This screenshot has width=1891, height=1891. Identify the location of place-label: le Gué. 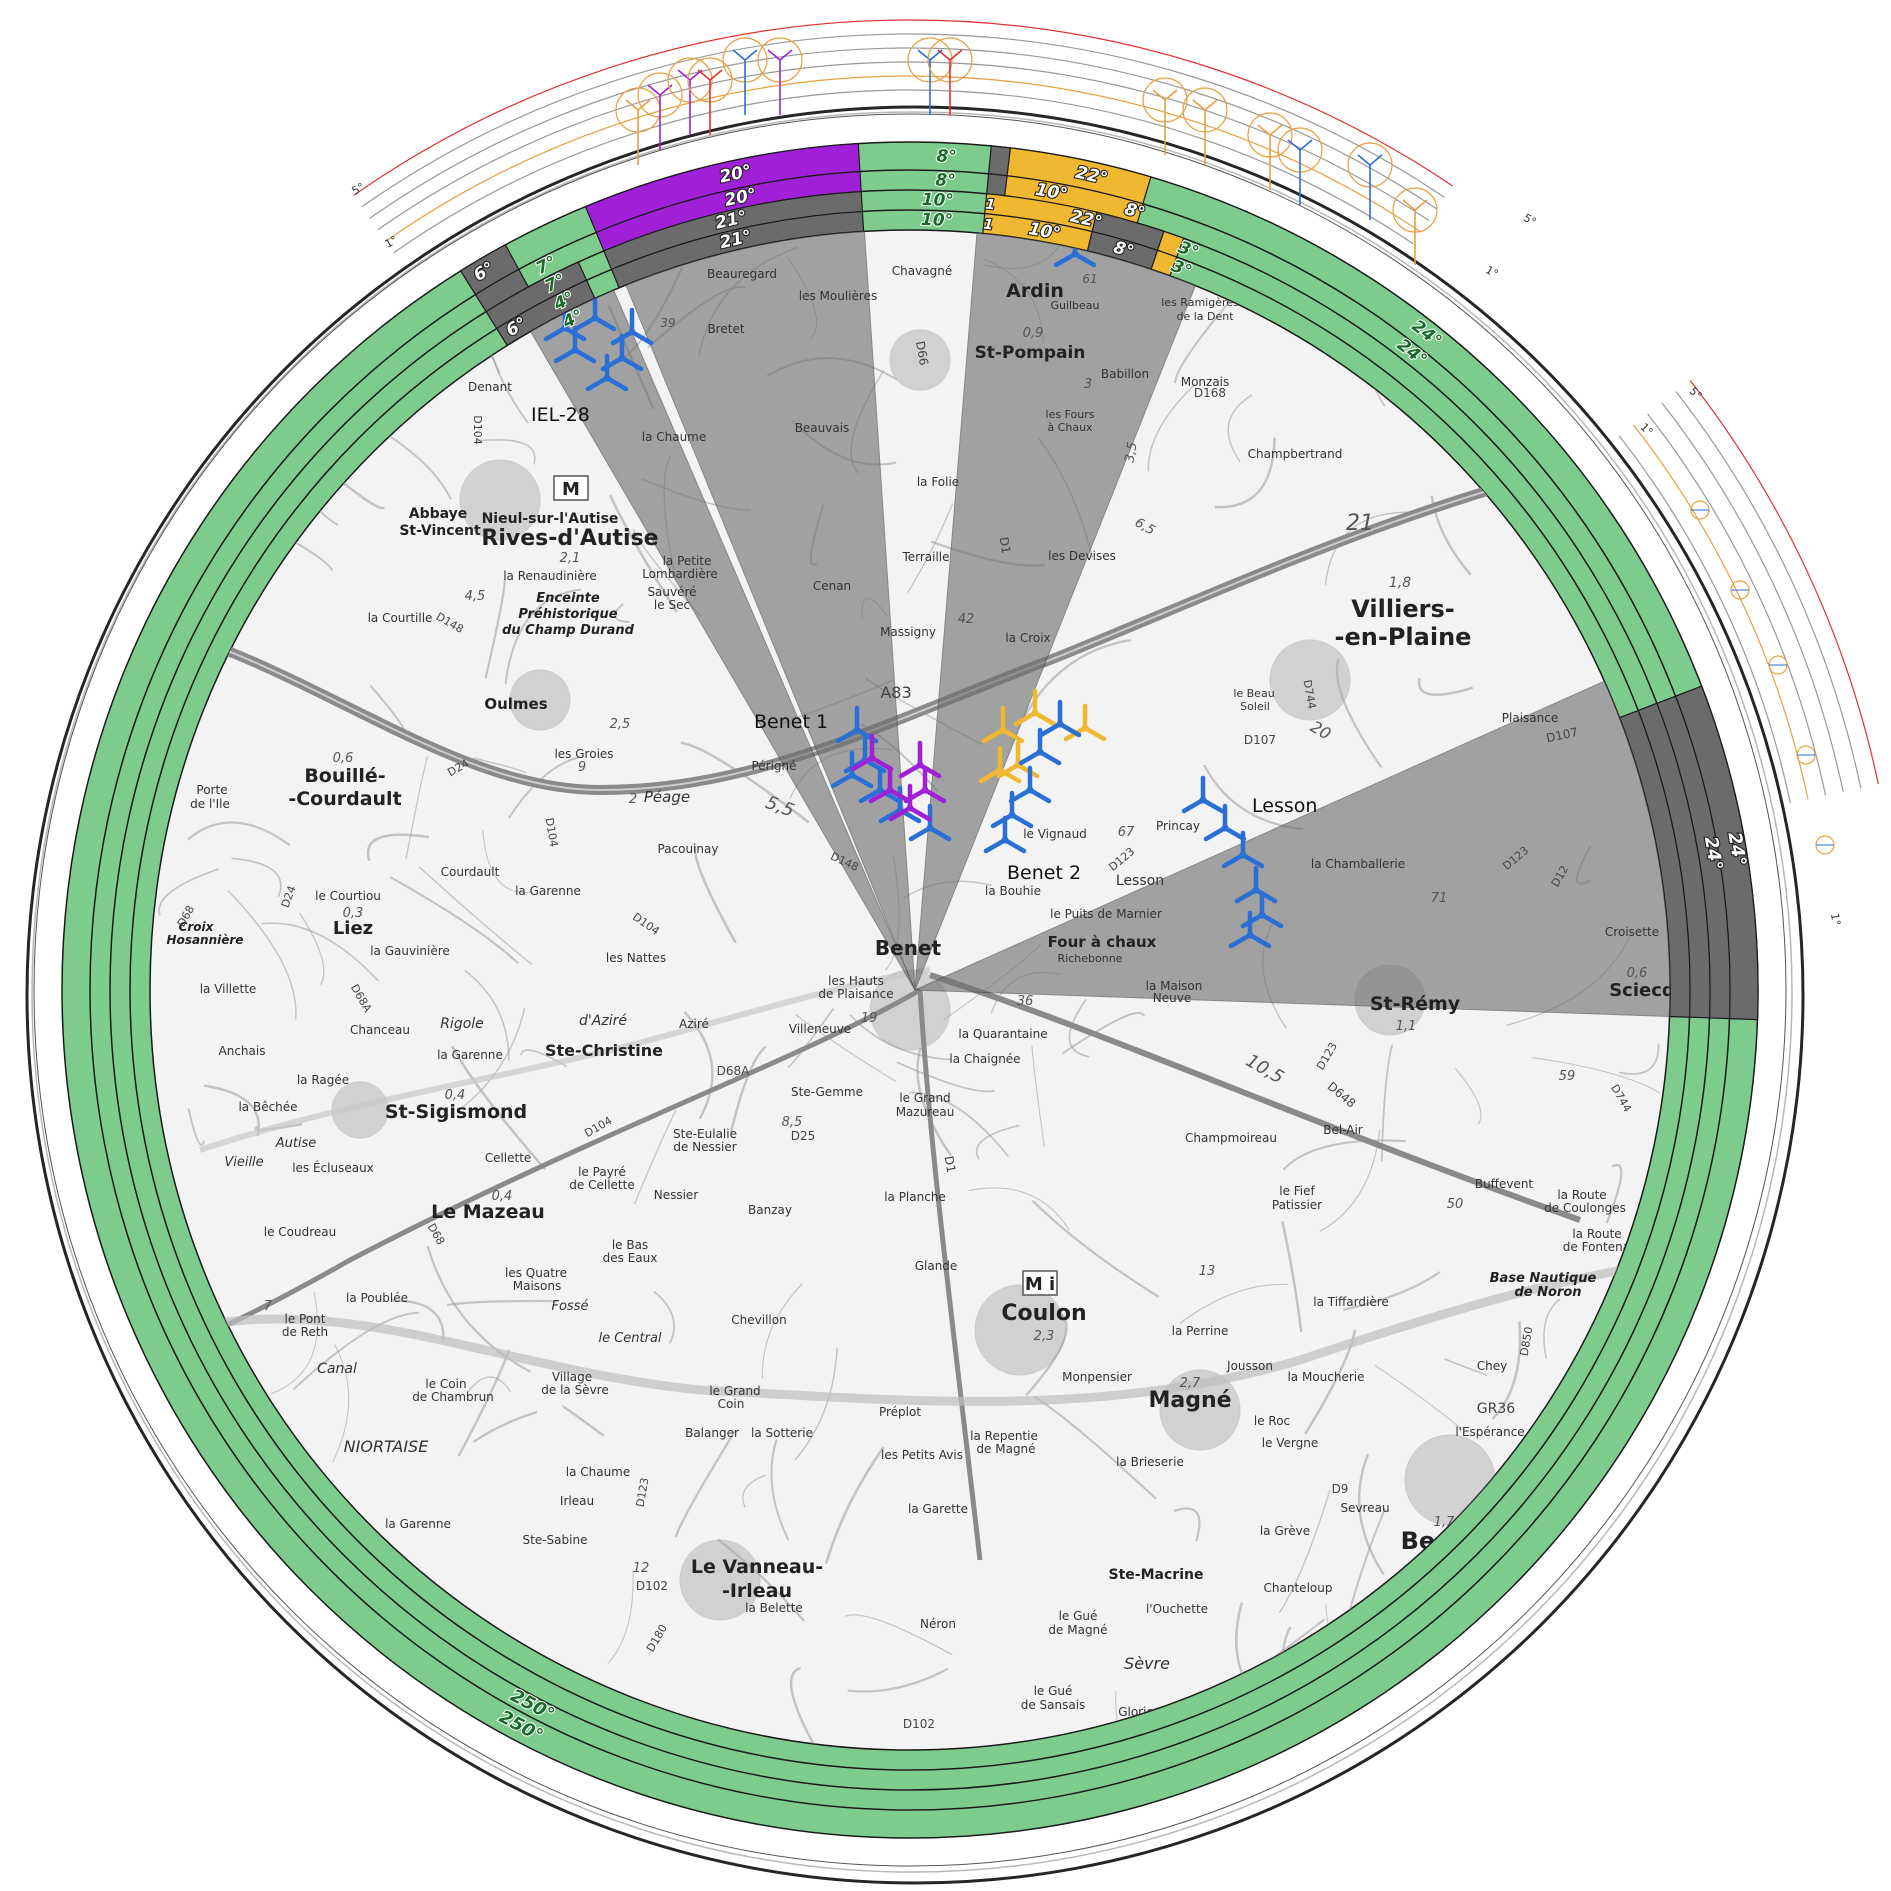
(1053, 1691).